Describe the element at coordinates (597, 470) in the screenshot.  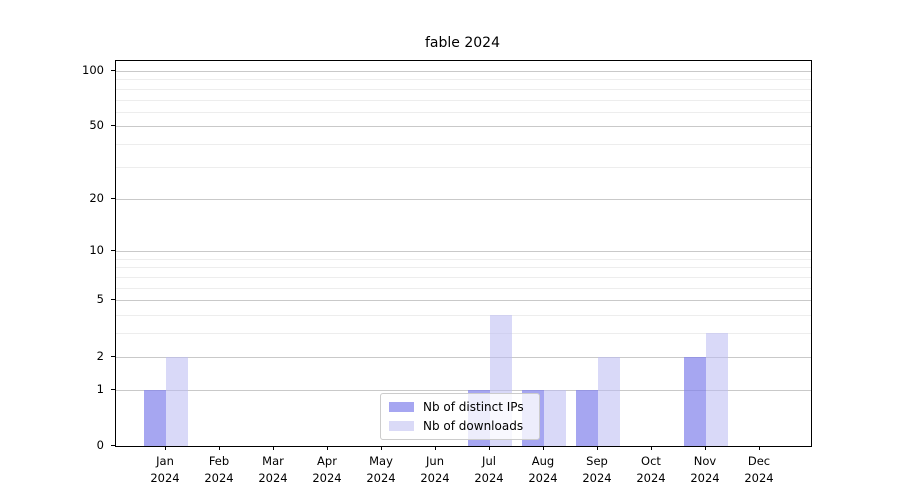
I see `x-tick-label: Sep 2024` at that location.